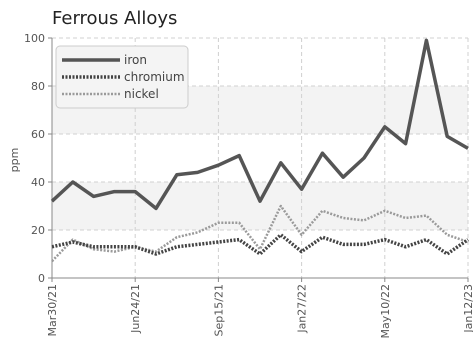 The image size is (473, 343). Describe the element at coordinates (38, 182) in the screenshot. I see `y-tick-label: 40` at that location.